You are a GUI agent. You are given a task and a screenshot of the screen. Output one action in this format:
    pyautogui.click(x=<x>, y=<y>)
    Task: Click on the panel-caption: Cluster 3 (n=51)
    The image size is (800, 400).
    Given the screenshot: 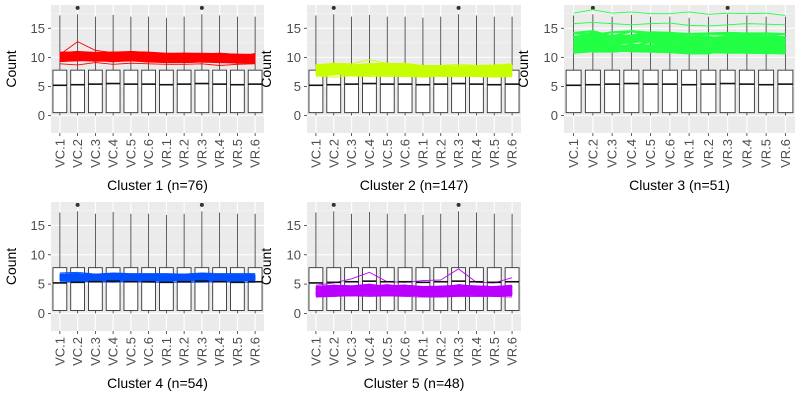 What is the action you would take?
    pyautogui.click(x=679, y=185)
    